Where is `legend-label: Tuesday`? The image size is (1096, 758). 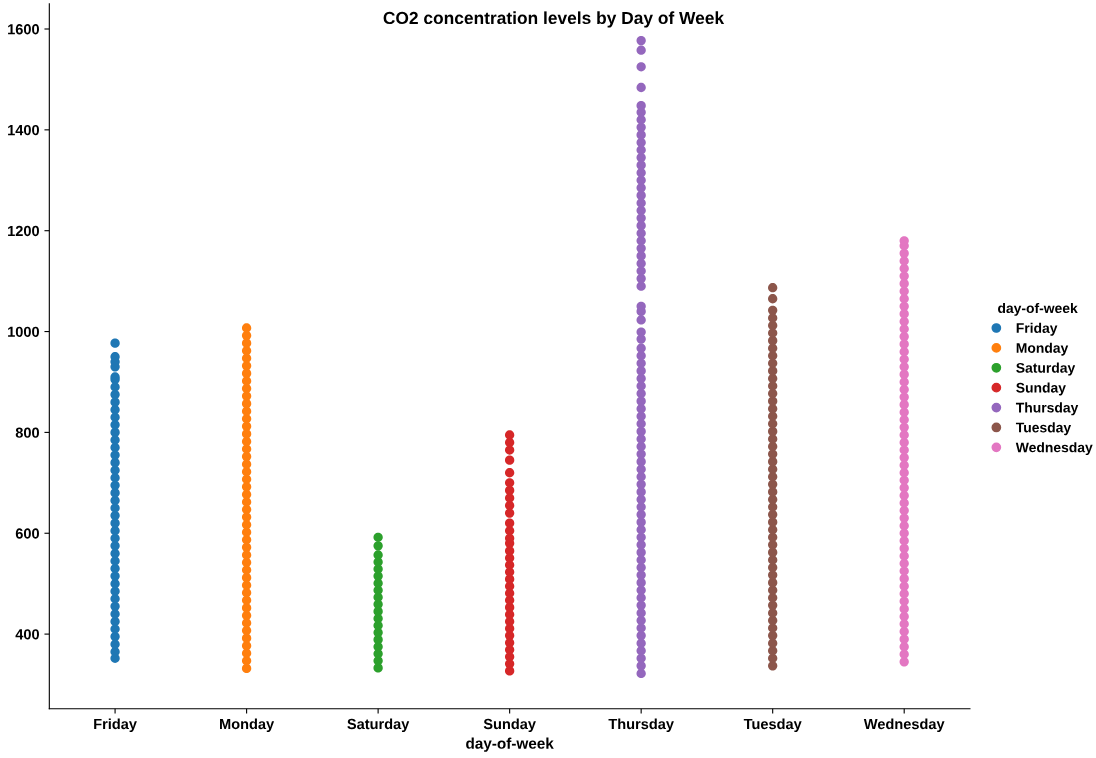
legend-label: Tuesday is located at coordinates (1043, 429).